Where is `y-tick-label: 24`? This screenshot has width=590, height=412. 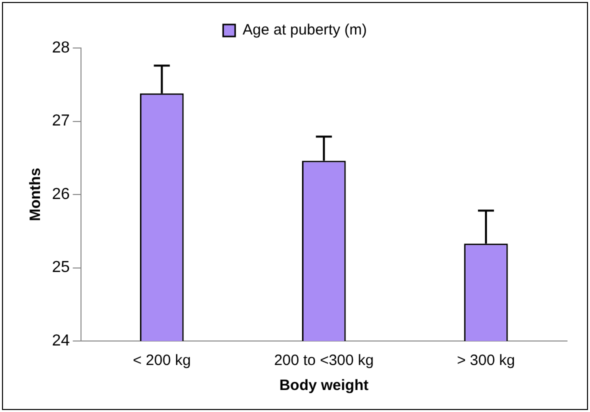 y-tick-label: 24 is located at coordinates (61, 341).